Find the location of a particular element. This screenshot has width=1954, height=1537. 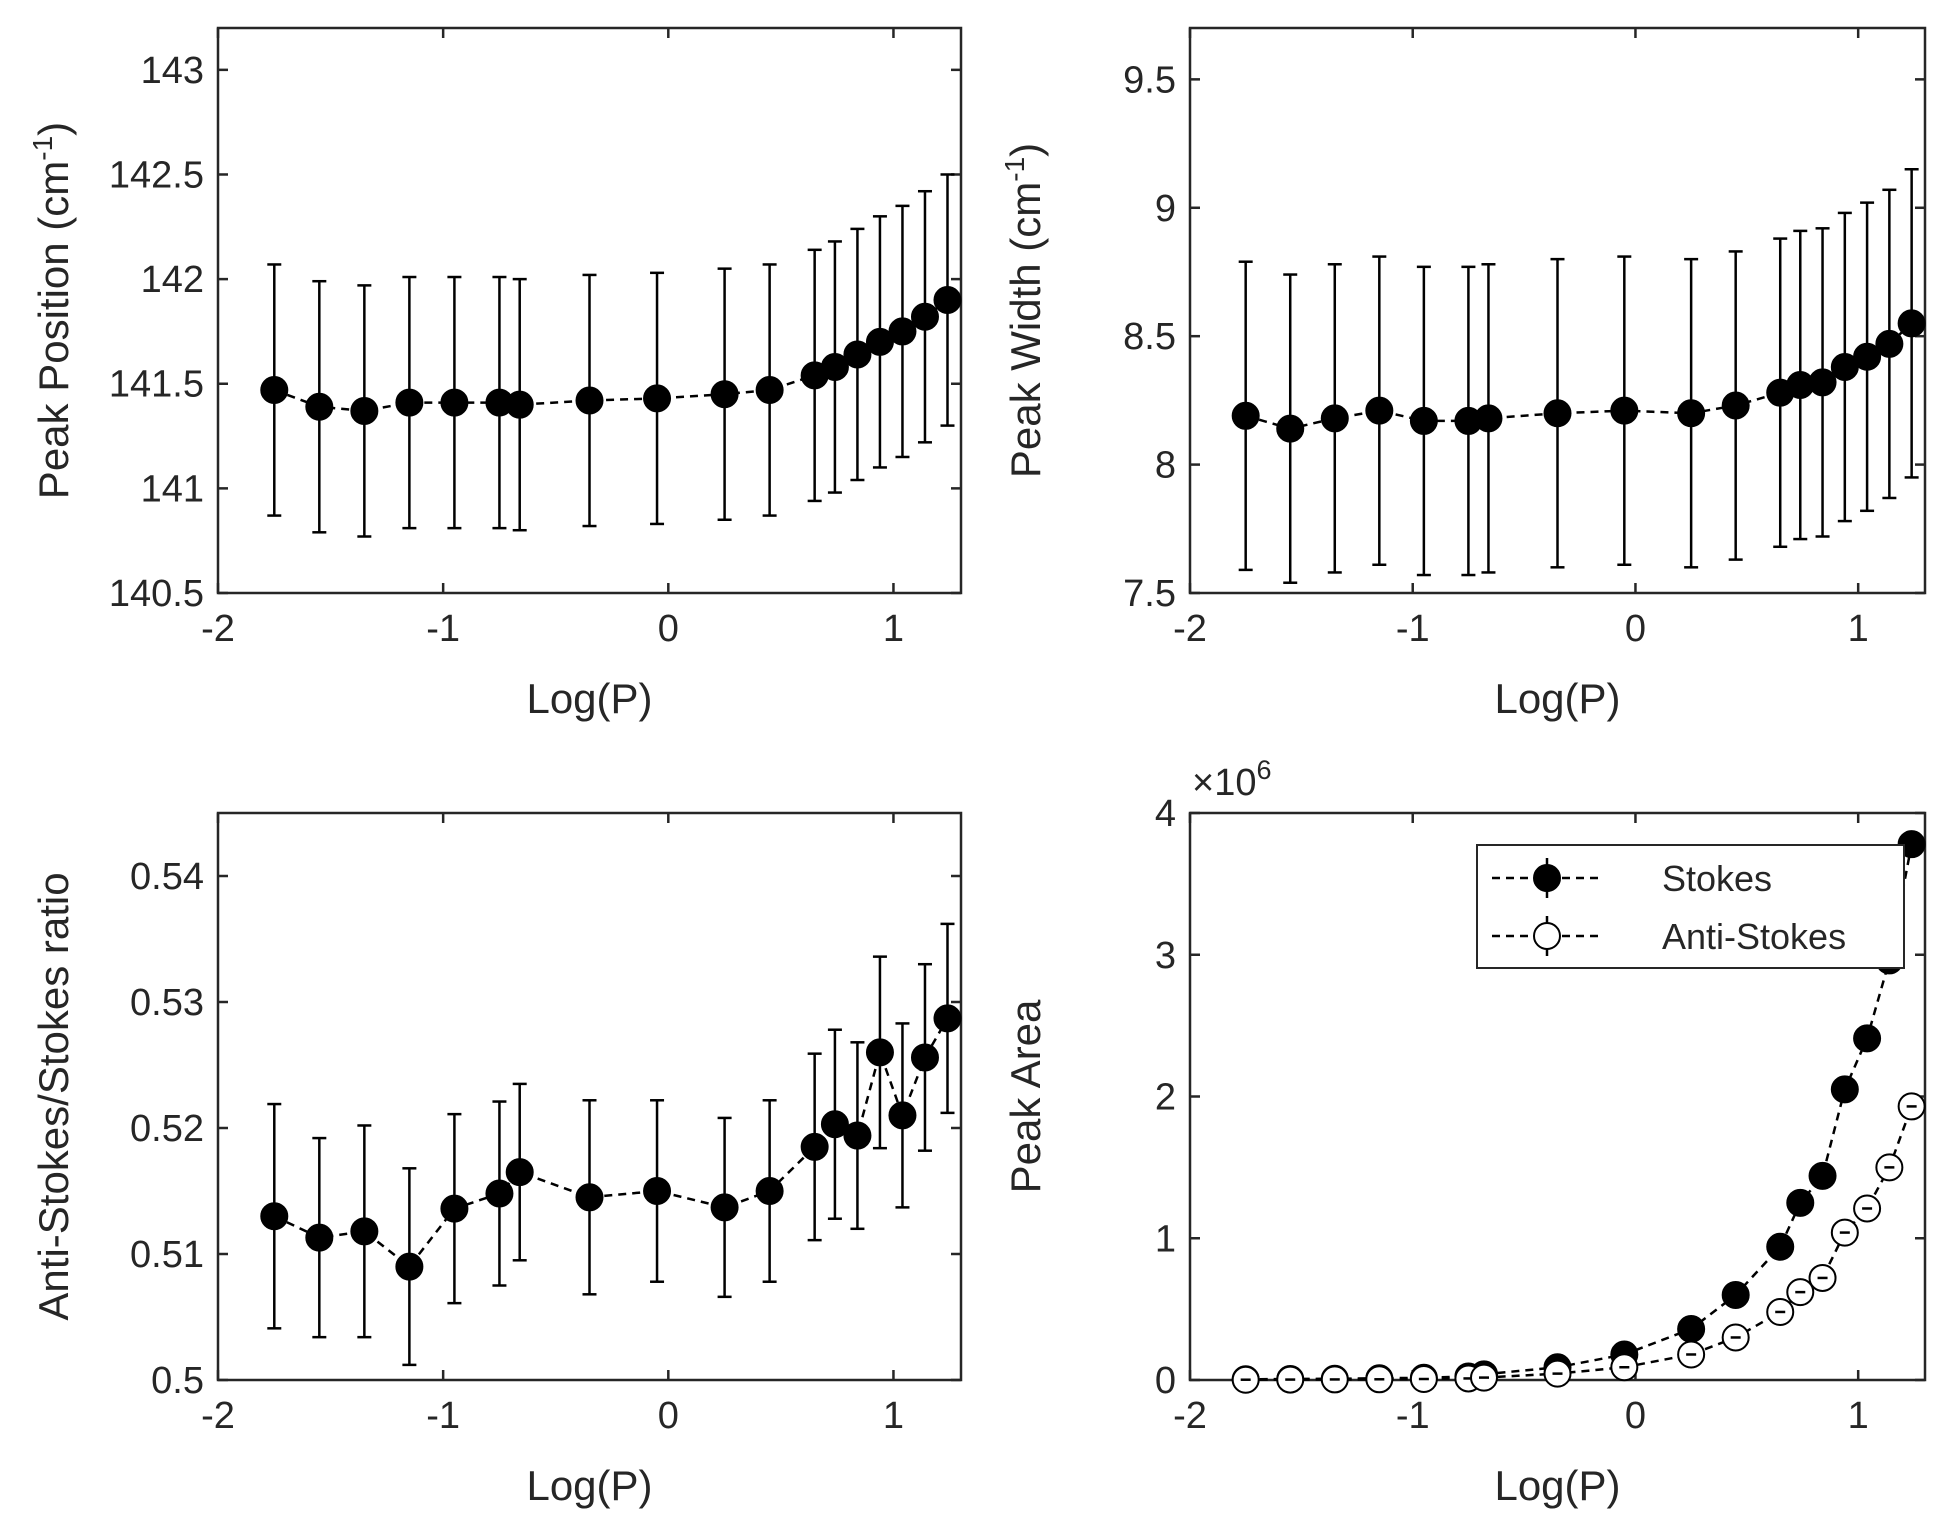

peak-width-ylabel: Peak Width (cm-1) is located at coordinates (1024, 310).